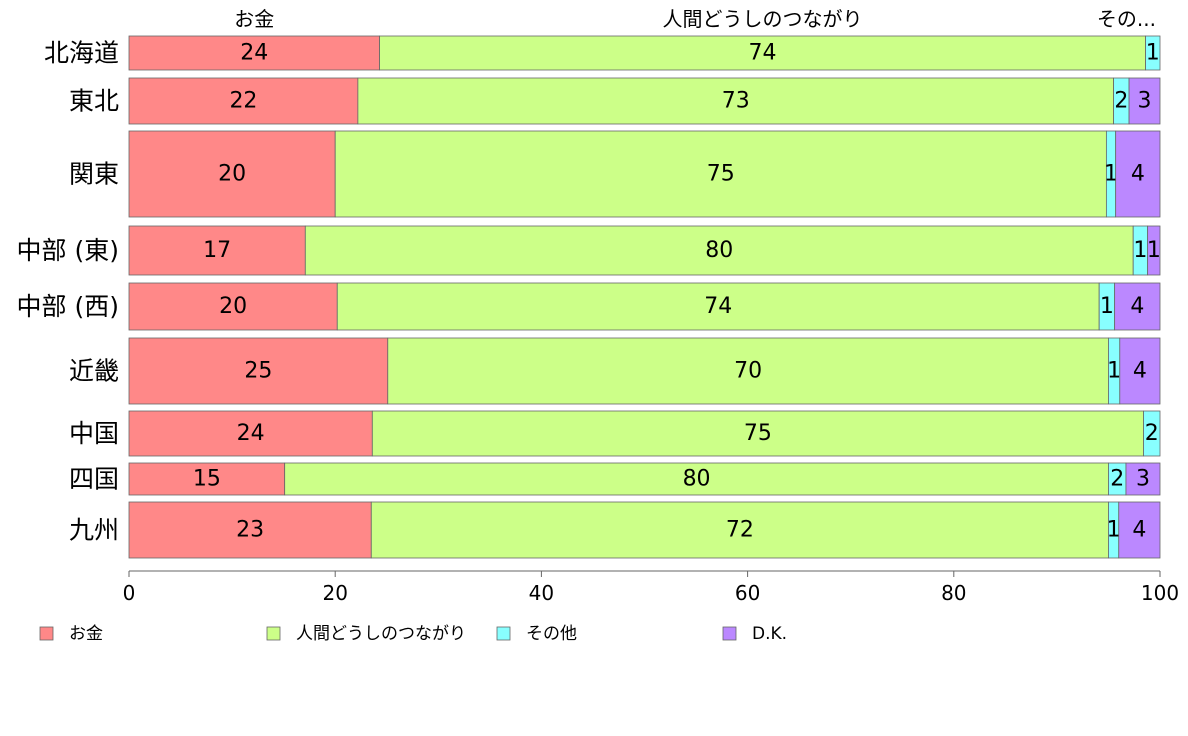  Describe the element at coordinates (747, 593) in the screenshot. I see `x-tick-label: 60` at that location.